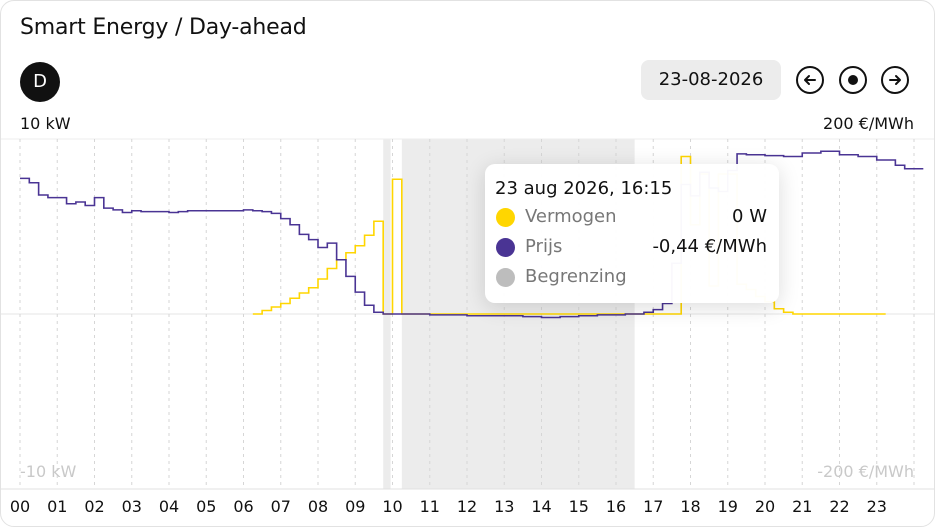 Image resolution: width=935 pixels, height=527 pixels. I want to click on previous-day-button, so click(810, 80).